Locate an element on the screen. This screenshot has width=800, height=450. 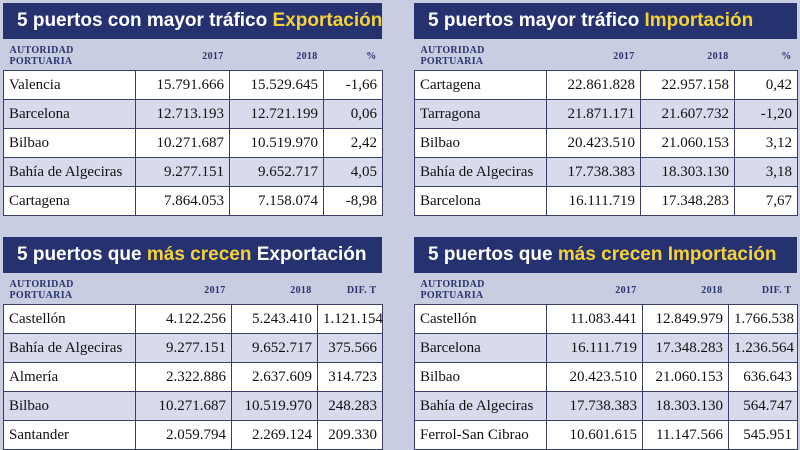
value-cell: 2.059.794 is located at coordinates (183, 435).